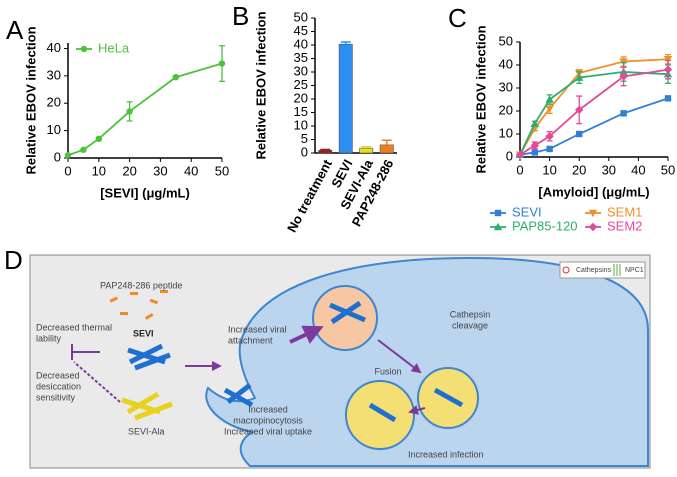 This screenshot has width=677, height=477. I want to click on diagram-label: attachment, so click(250, 340).